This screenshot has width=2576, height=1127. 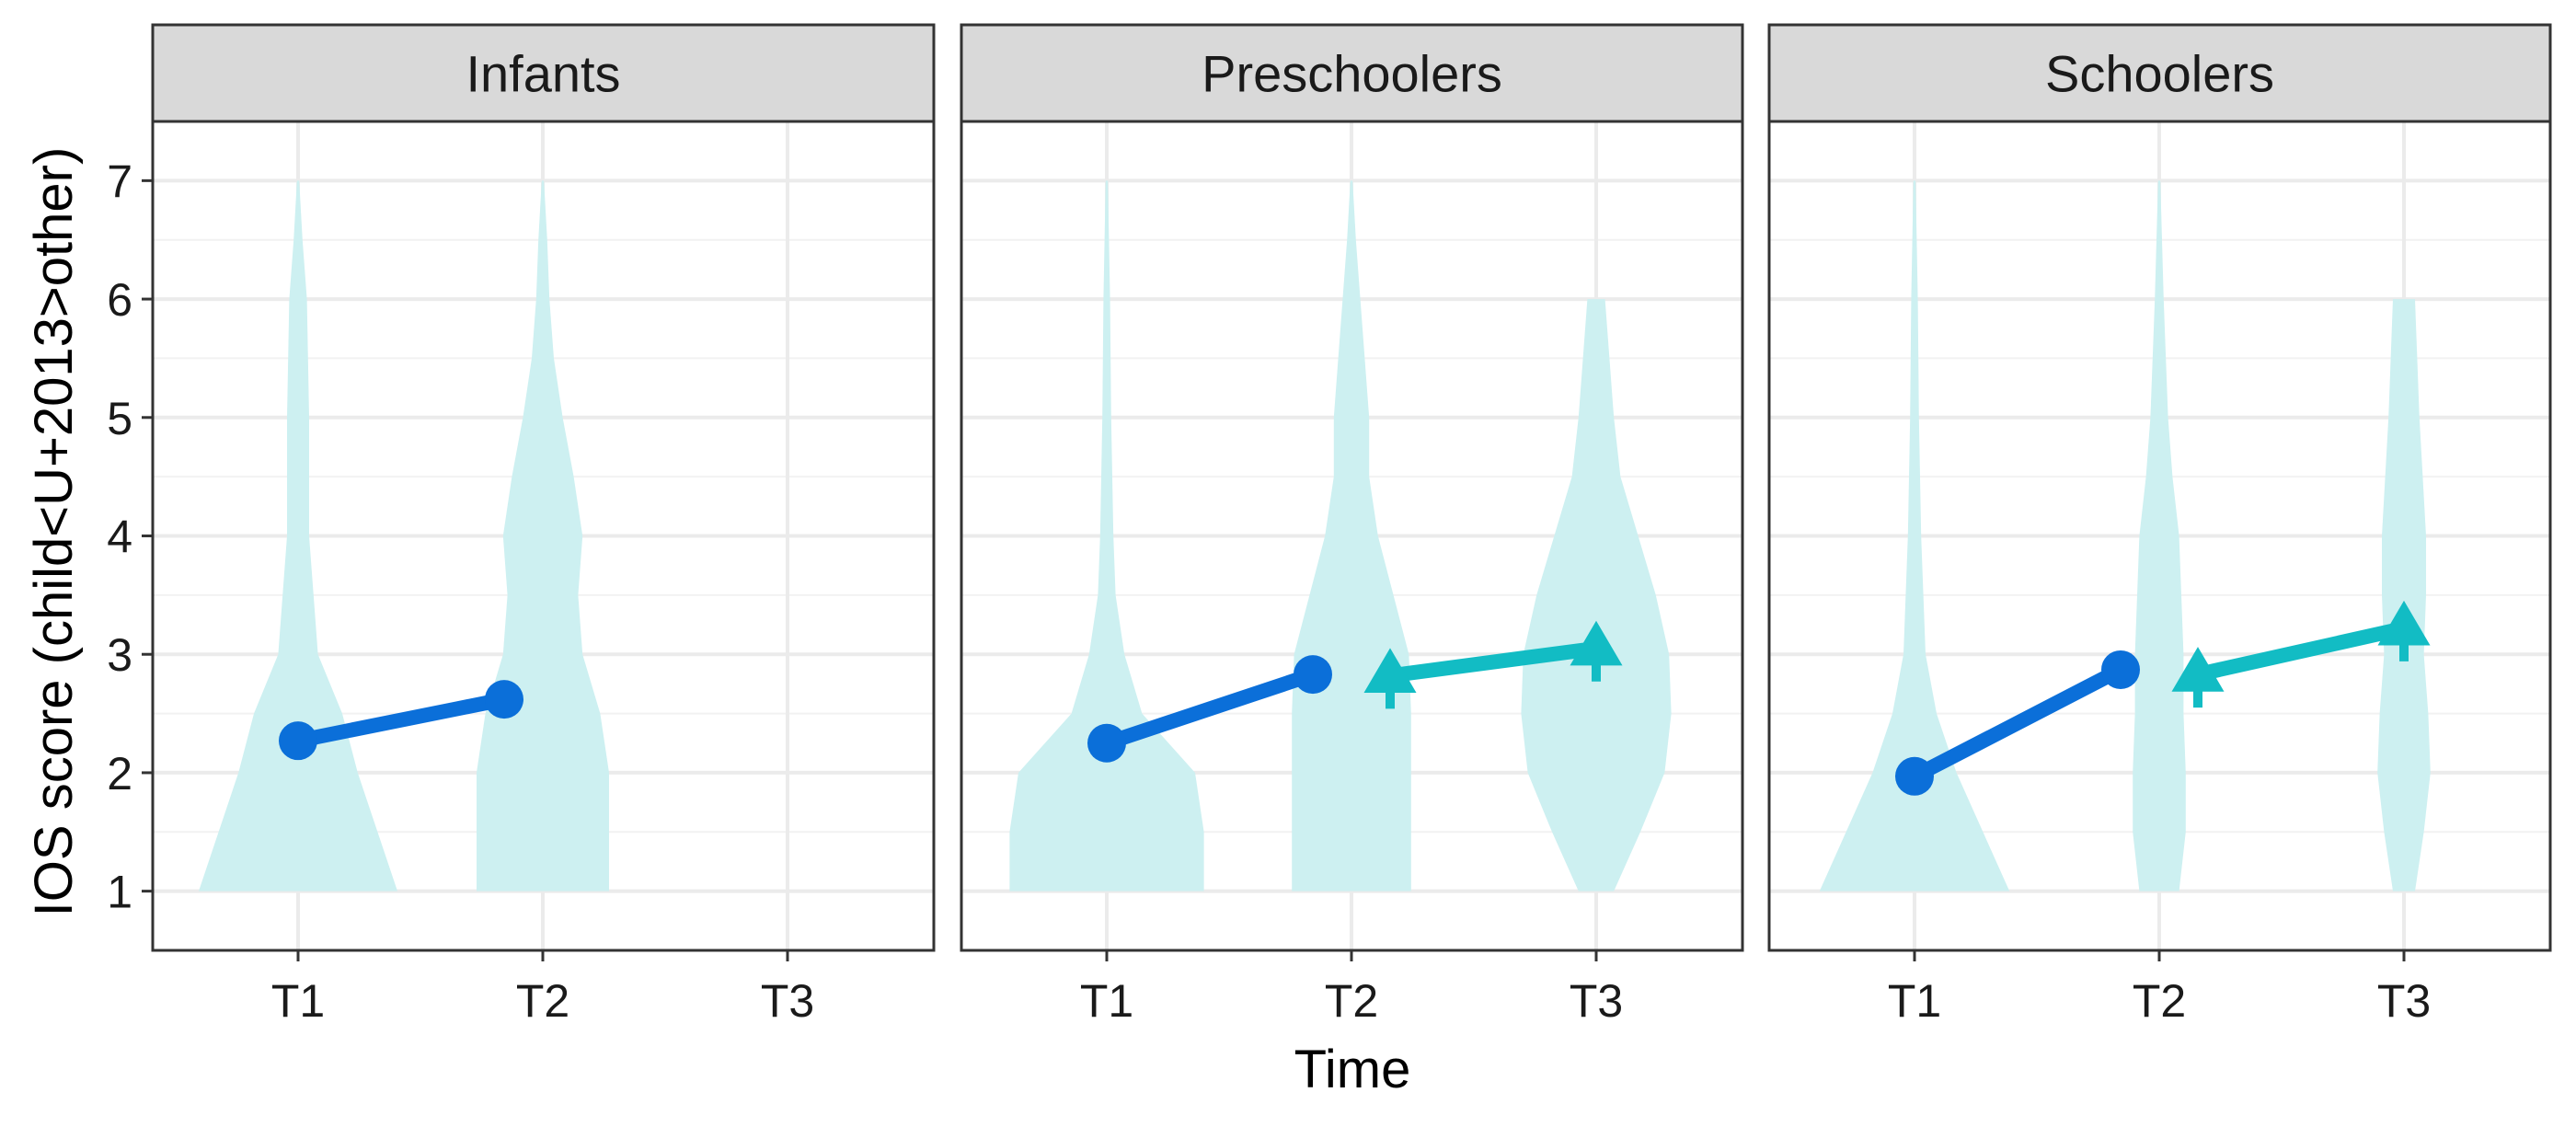 What do you see at coordinates (54, 532) in the screenshot?
I see `y-axis-title: IOS score (child<U+2013>other)` at bounding box center [54, 532].